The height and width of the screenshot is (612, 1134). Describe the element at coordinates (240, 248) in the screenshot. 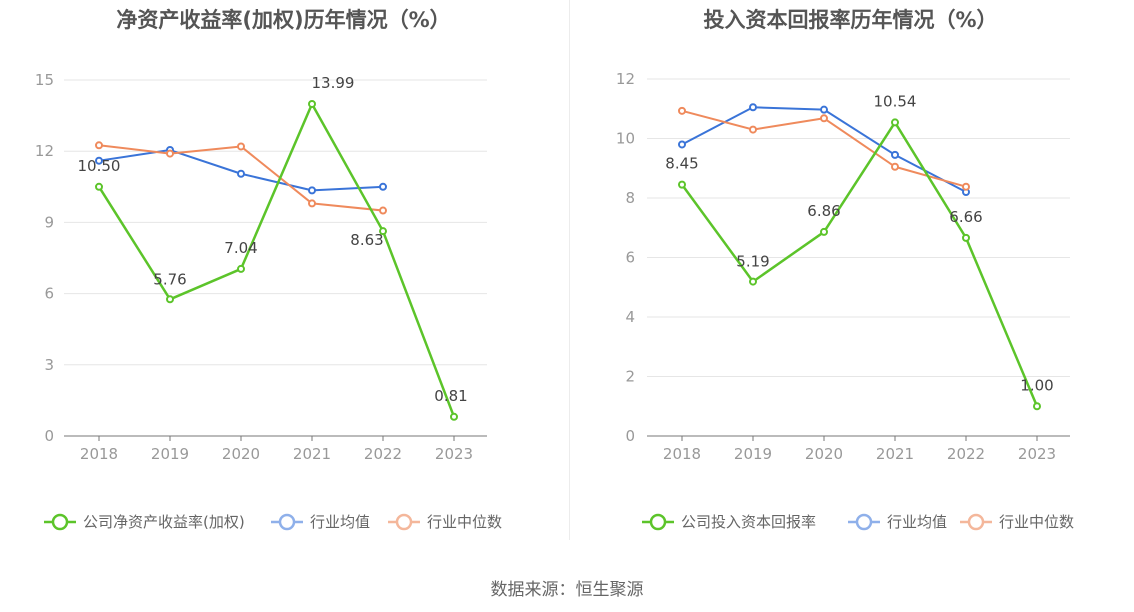

I see `data-label: 7.04` at that location.